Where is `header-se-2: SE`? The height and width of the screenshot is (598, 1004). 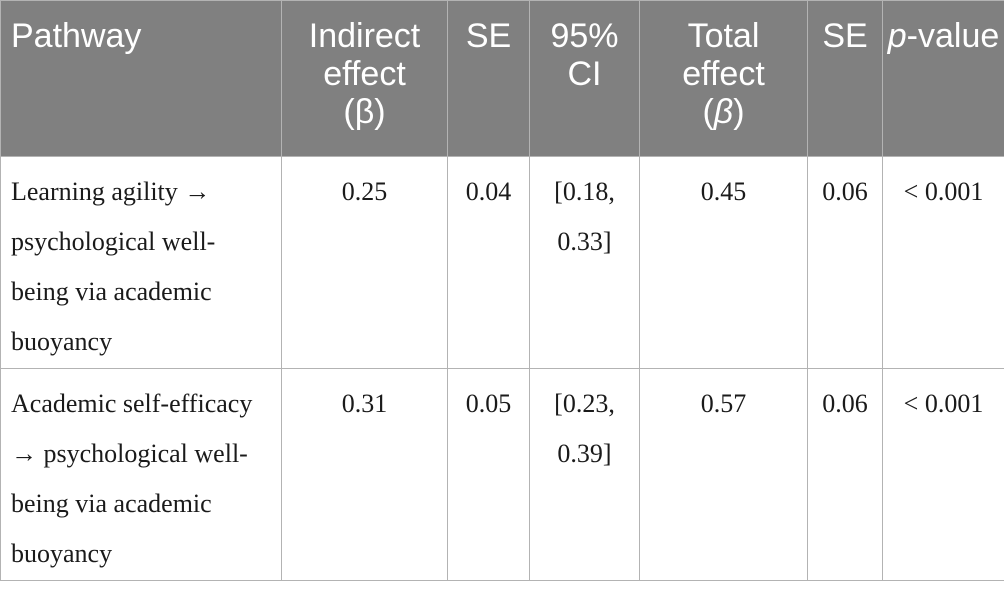 header-se-2: SE is located at coordinates (845, 78).